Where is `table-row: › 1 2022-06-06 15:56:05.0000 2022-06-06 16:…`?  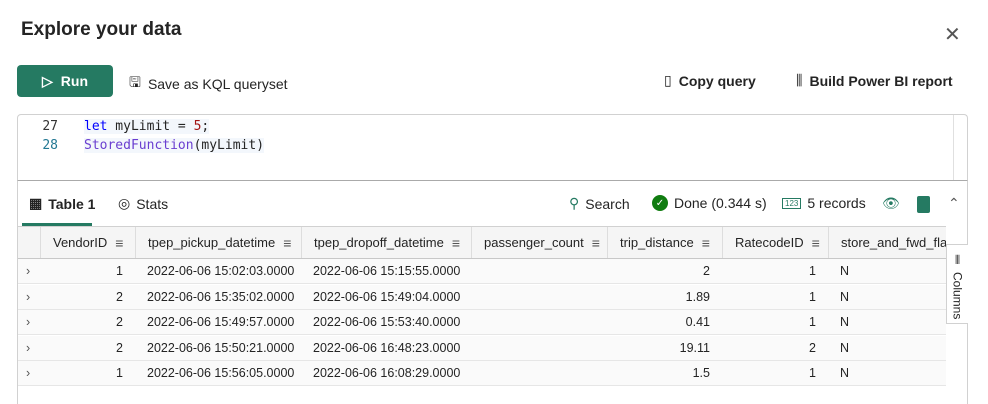
table-row: › 1 2022-06-06 15:56:05.0000 2022-06-06 16:… is located at coordinates (482, 373).